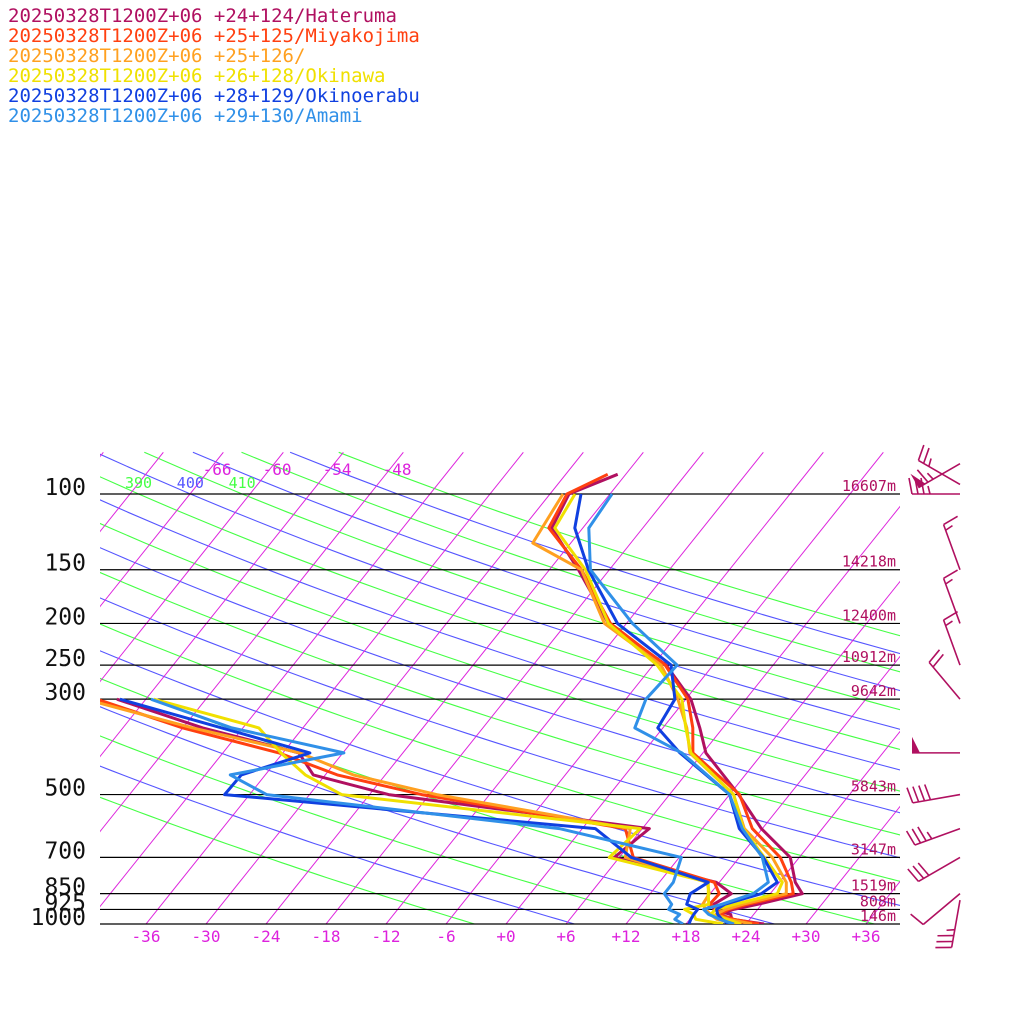 This screenshot has width=1024, height=1024. I want to click on temperature-tick-label: -18, so click(326, 936).